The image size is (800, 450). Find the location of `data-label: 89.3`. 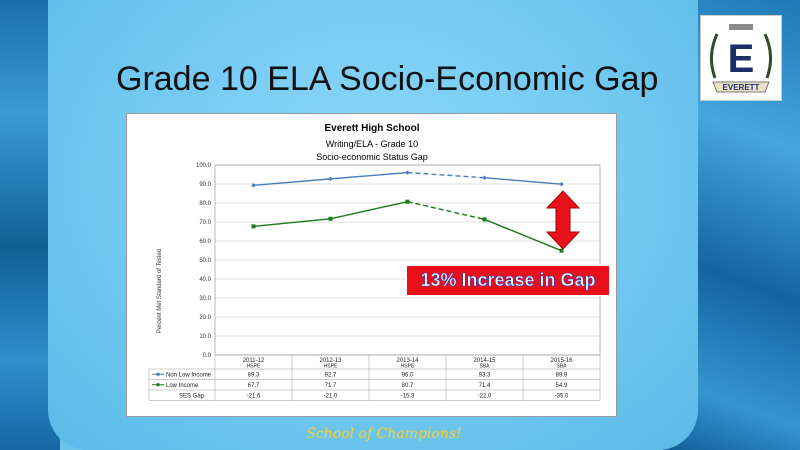

data-label: 89.3 is located at coordinates (254, 375).